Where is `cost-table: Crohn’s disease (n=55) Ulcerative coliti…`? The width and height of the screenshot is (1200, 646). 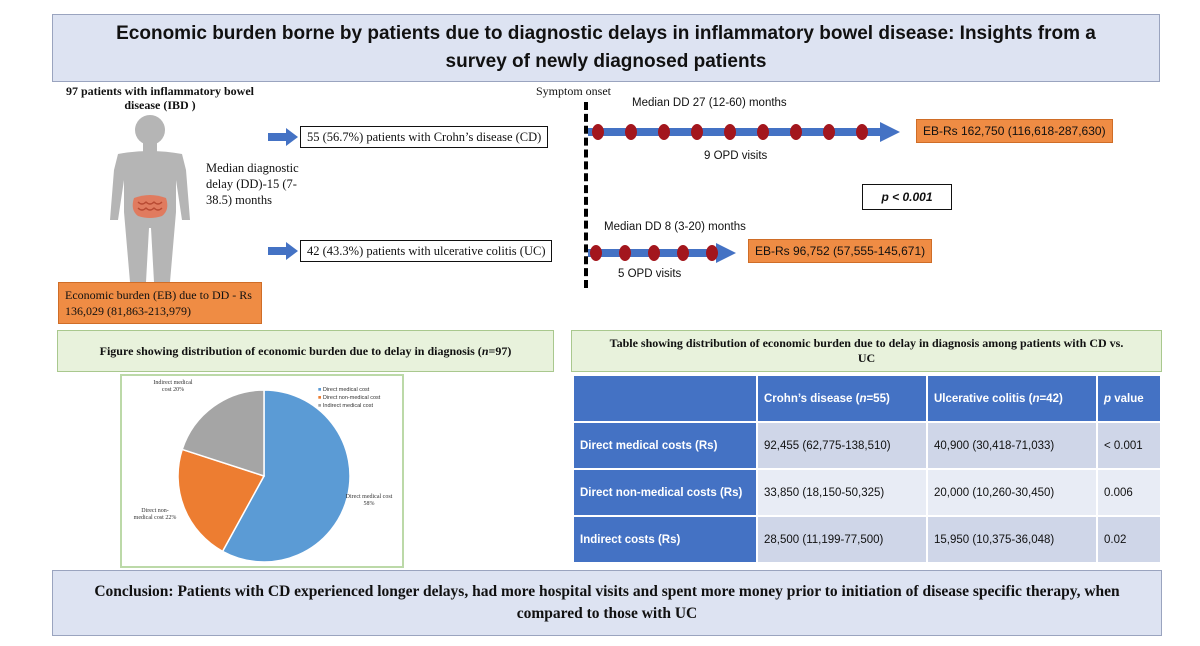 cost-table: Crohn’s disease (n=55) Ulcerative coliti… is located at coordinates (867, 469).